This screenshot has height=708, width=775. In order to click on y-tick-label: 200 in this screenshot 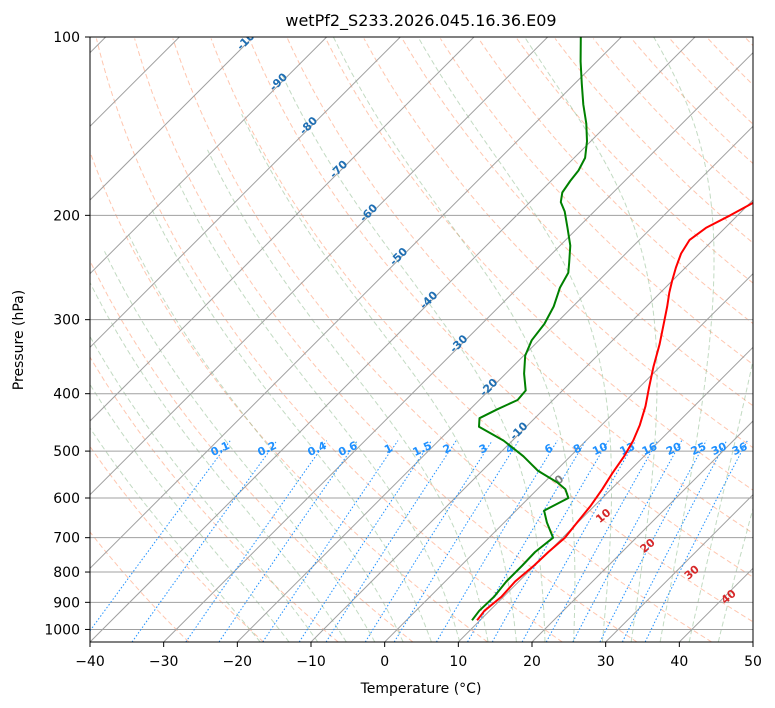, I will do `click(66, 216)`.